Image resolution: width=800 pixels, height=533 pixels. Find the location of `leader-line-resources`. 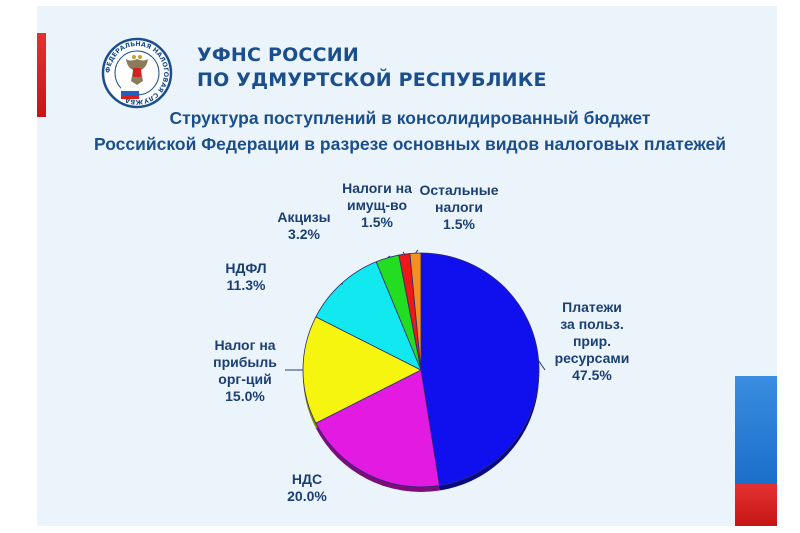

leader-line-resources is located at coordinates (542, 365).